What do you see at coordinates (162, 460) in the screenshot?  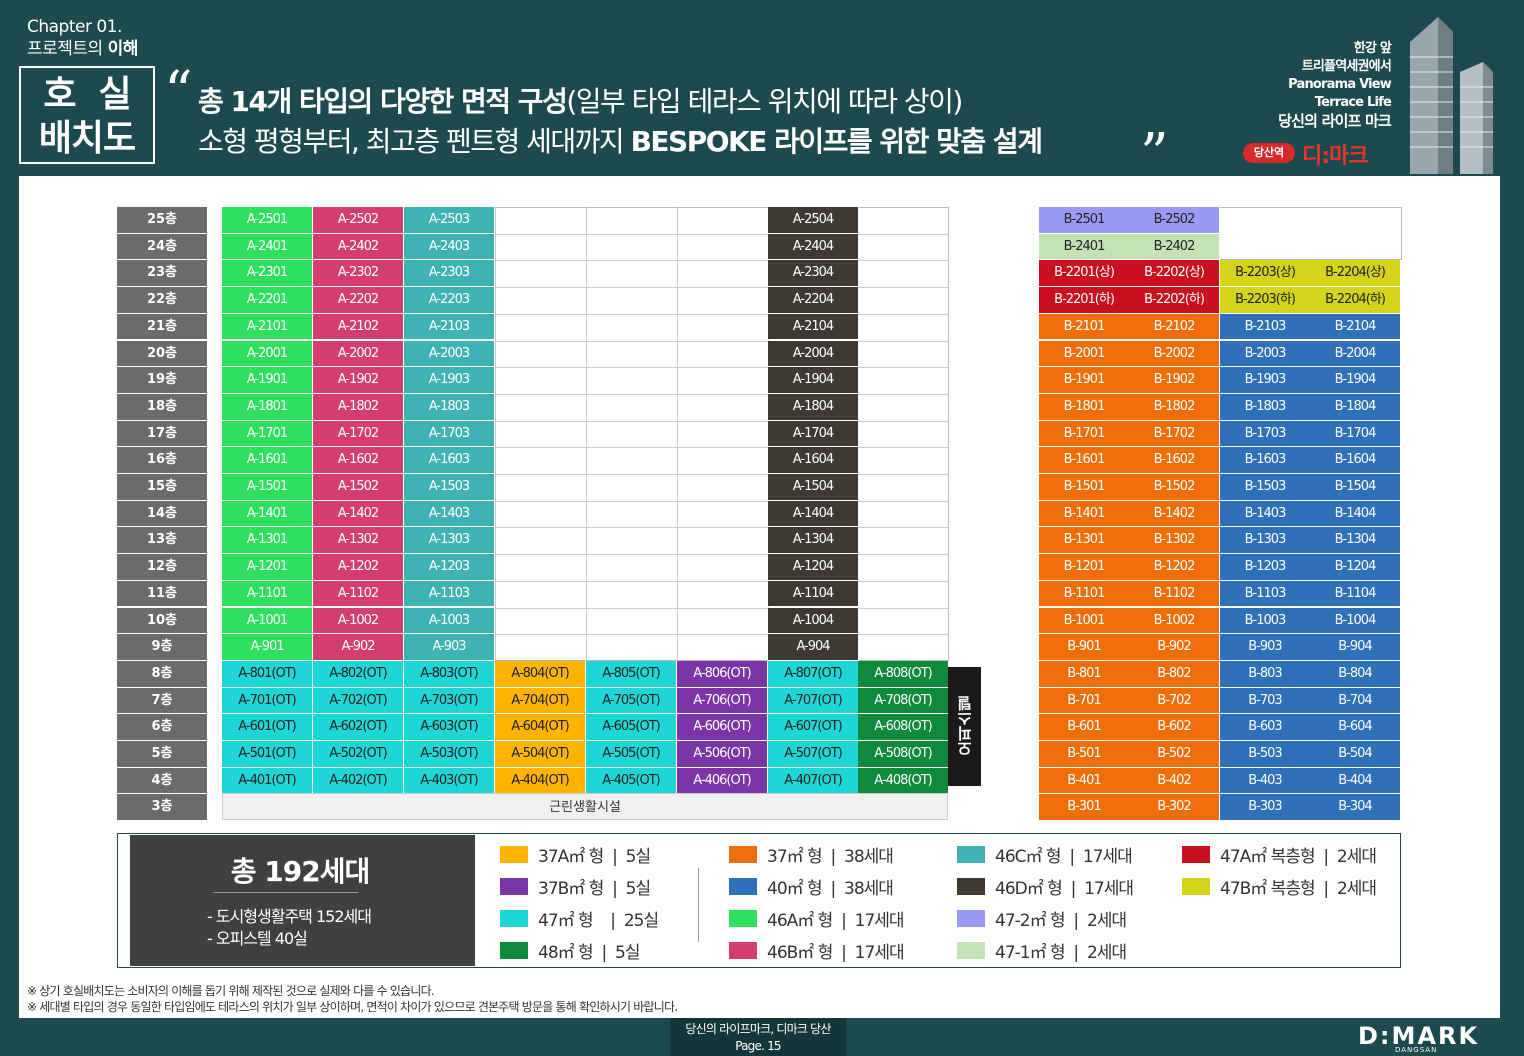 I see `floor-label: 16층` at bounding box center [162, 460].